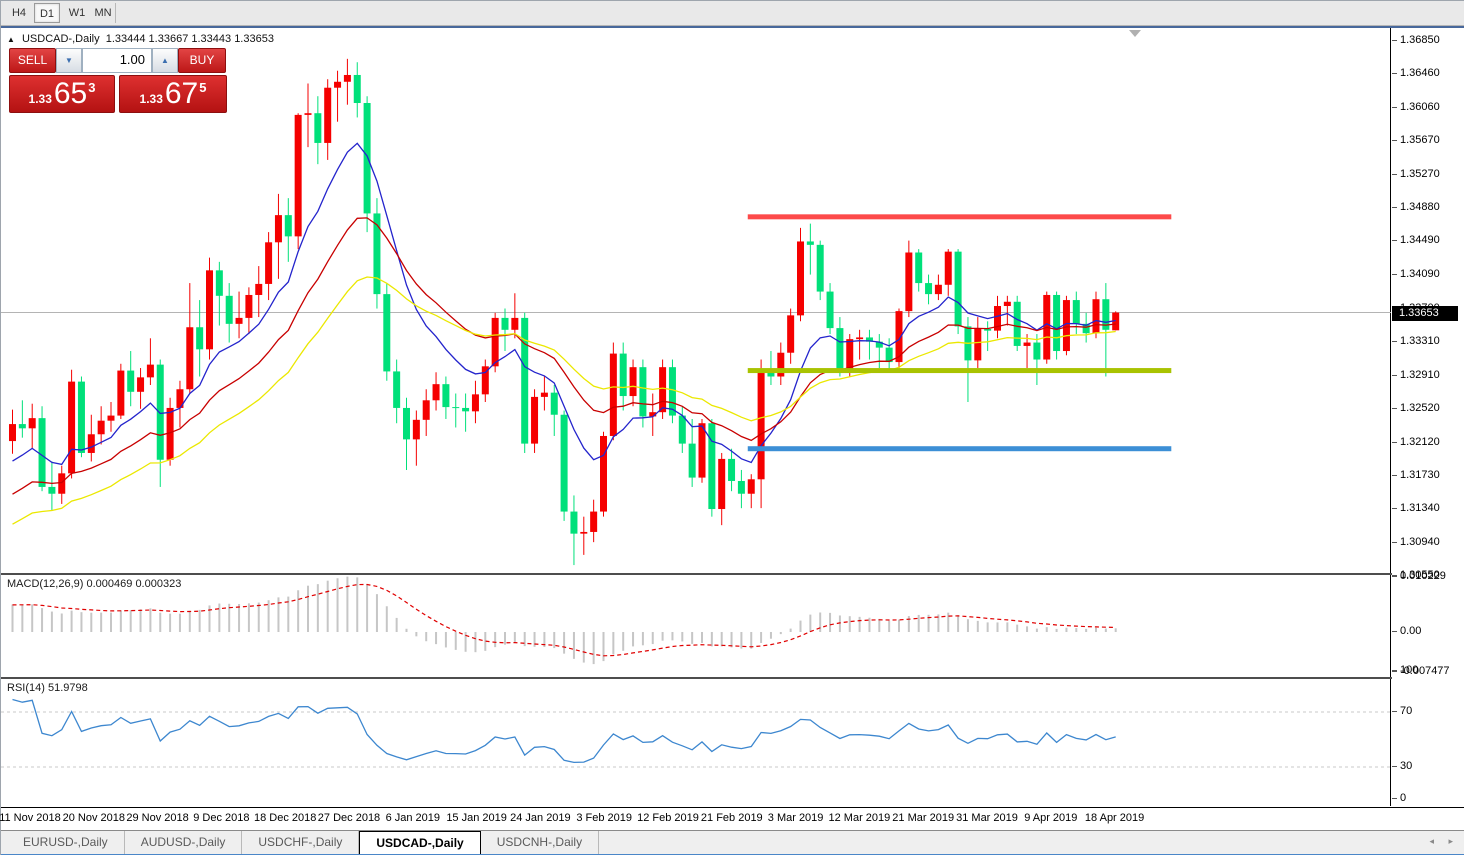  What do you see at coordinates (859, 818) in the screenshot?
I see `date-axis-label: 12 Mar 2019` at bounding box center [859, 818].